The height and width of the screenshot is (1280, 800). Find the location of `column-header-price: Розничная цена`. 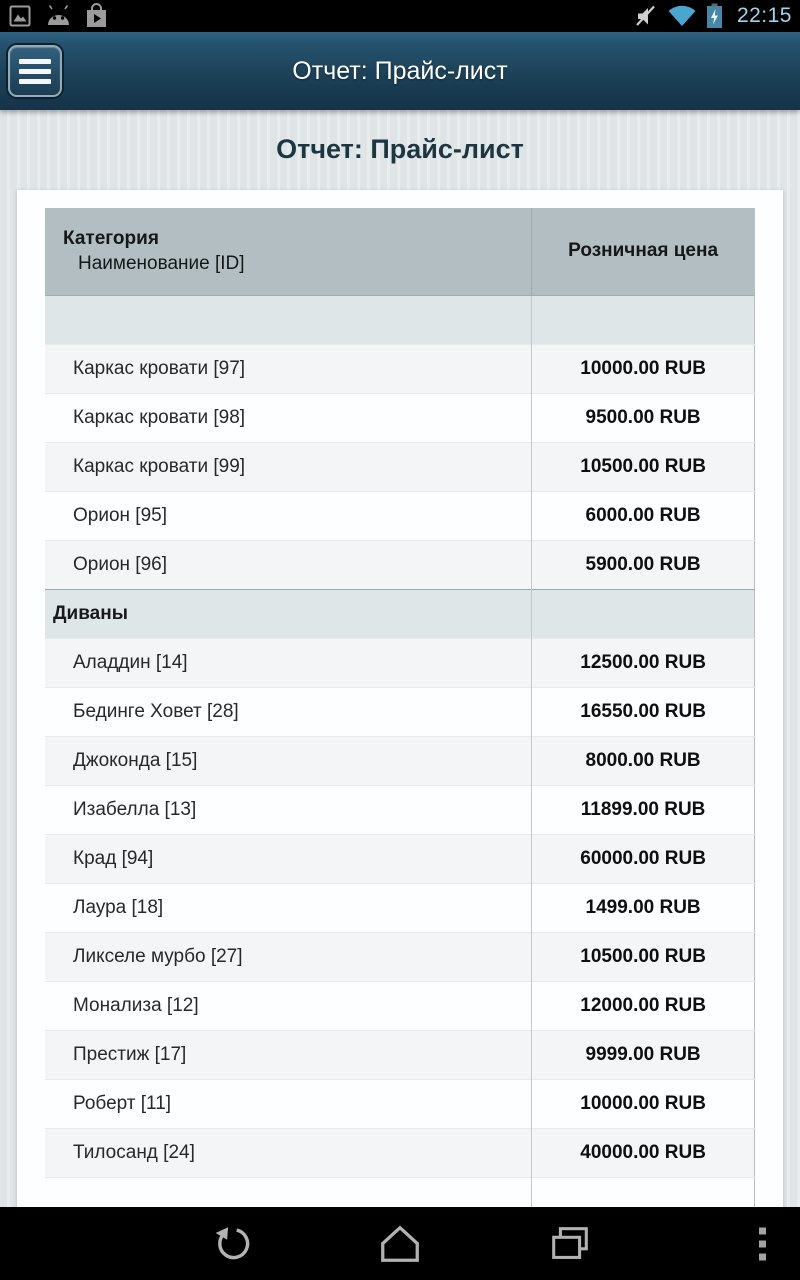

column-header-price: Розничная цена is located at coordinates (643, 252).